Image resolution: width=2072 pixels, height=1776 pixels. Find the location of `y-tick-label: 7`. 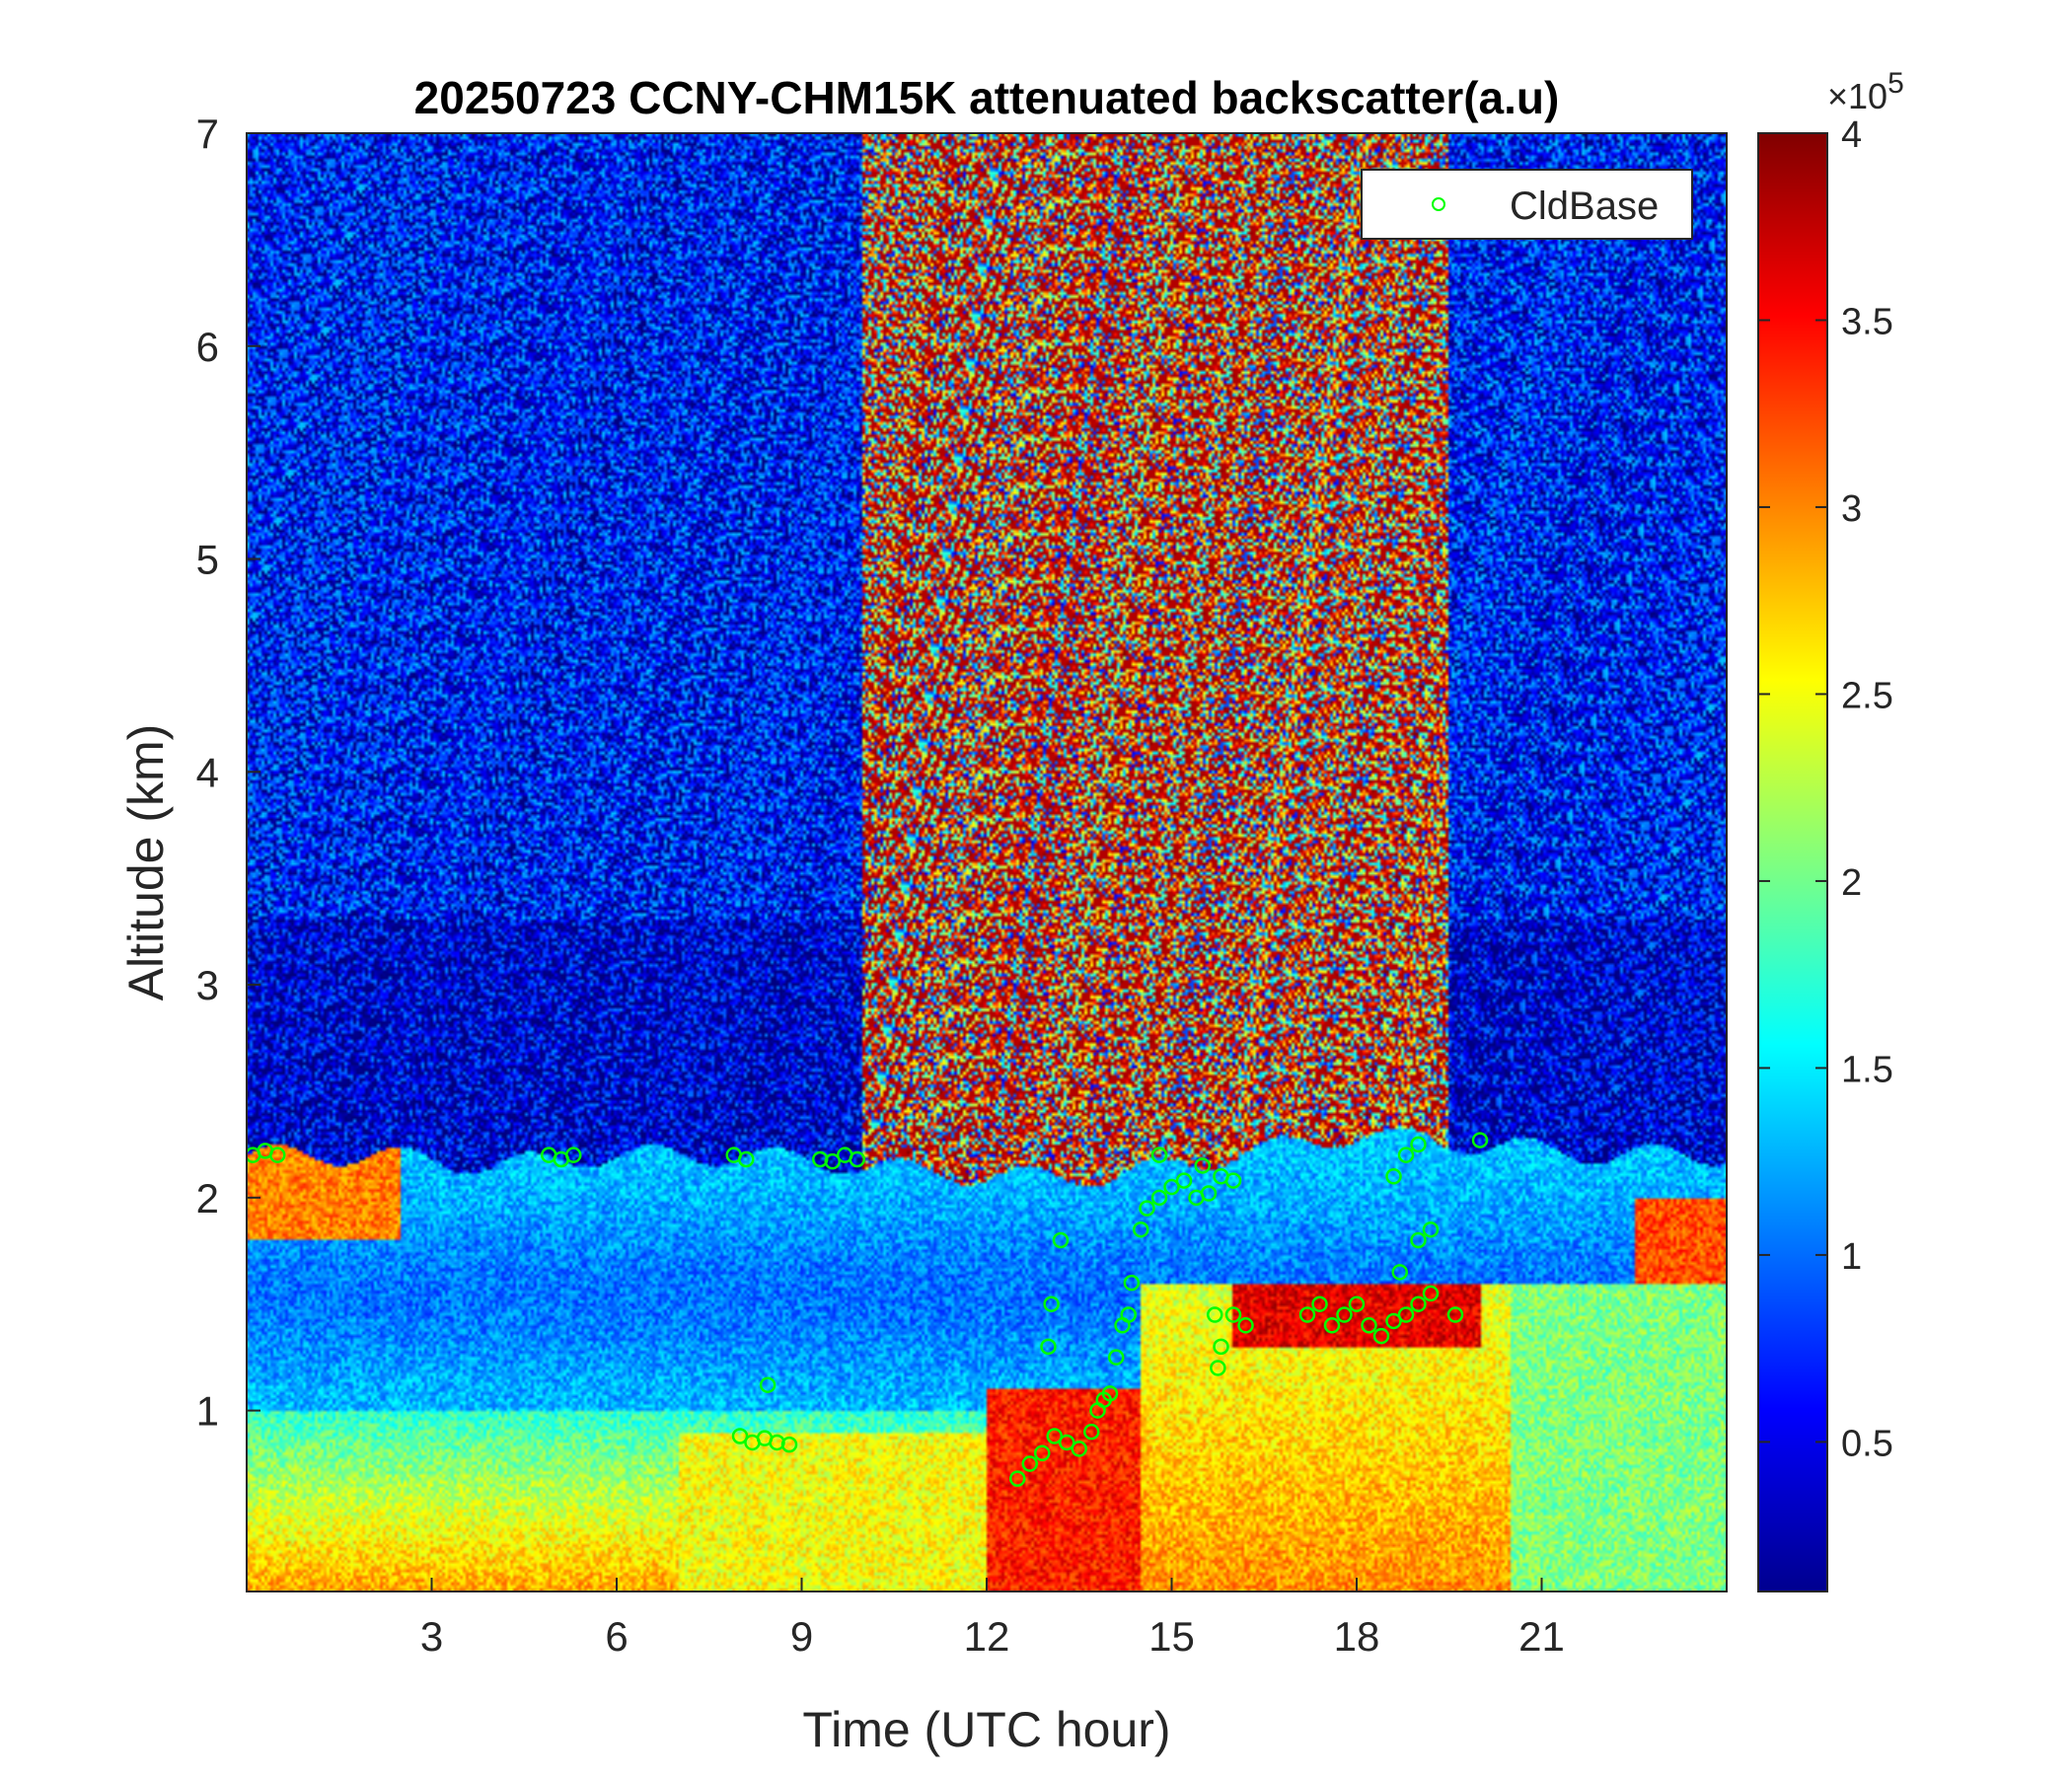

y-tick-label: 7 is located at coordinates (208, 134).